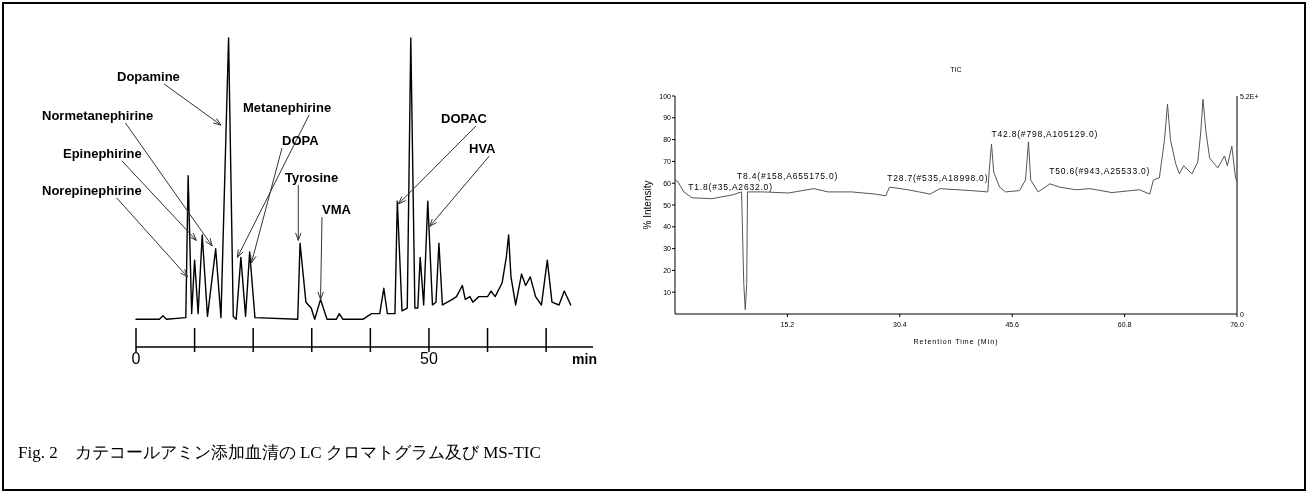 The width and height of the screenshot is (1308, 496). I want to click on annotation: Metanephirine, so click(287, 107).